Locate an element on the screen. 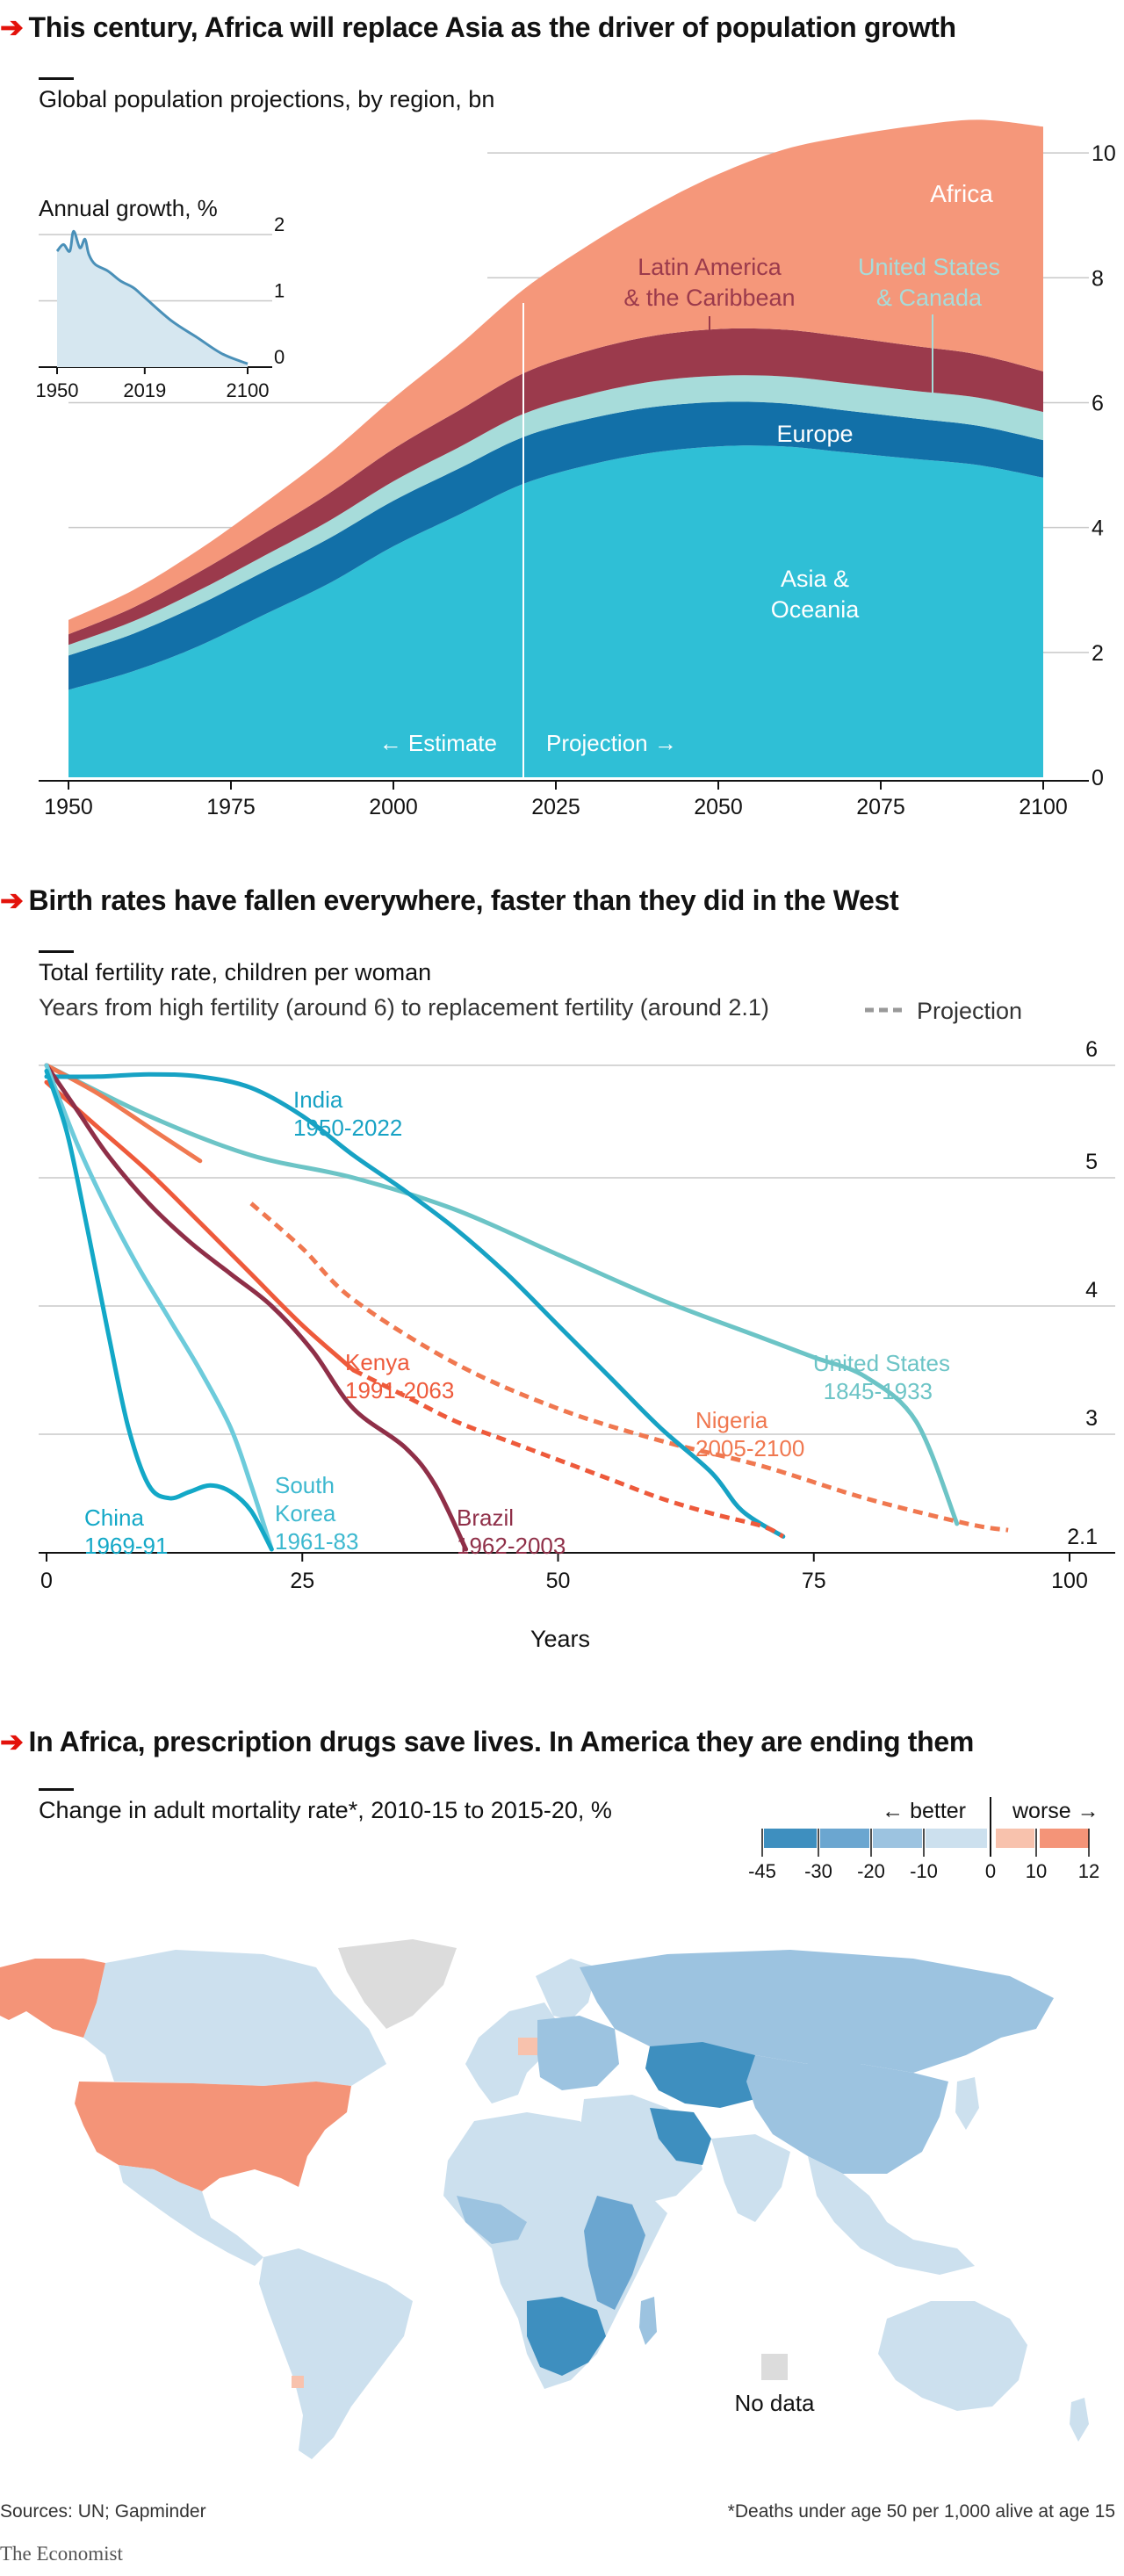  line-united-states- is located at coordinates (502, 1294).